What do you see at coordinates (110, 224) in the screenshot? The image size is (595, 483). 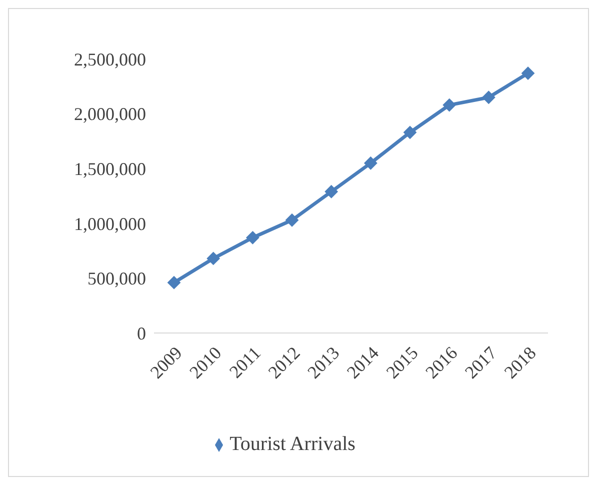 I see `y-tick-label: 1,000,000` at bounding box center [110, 224].